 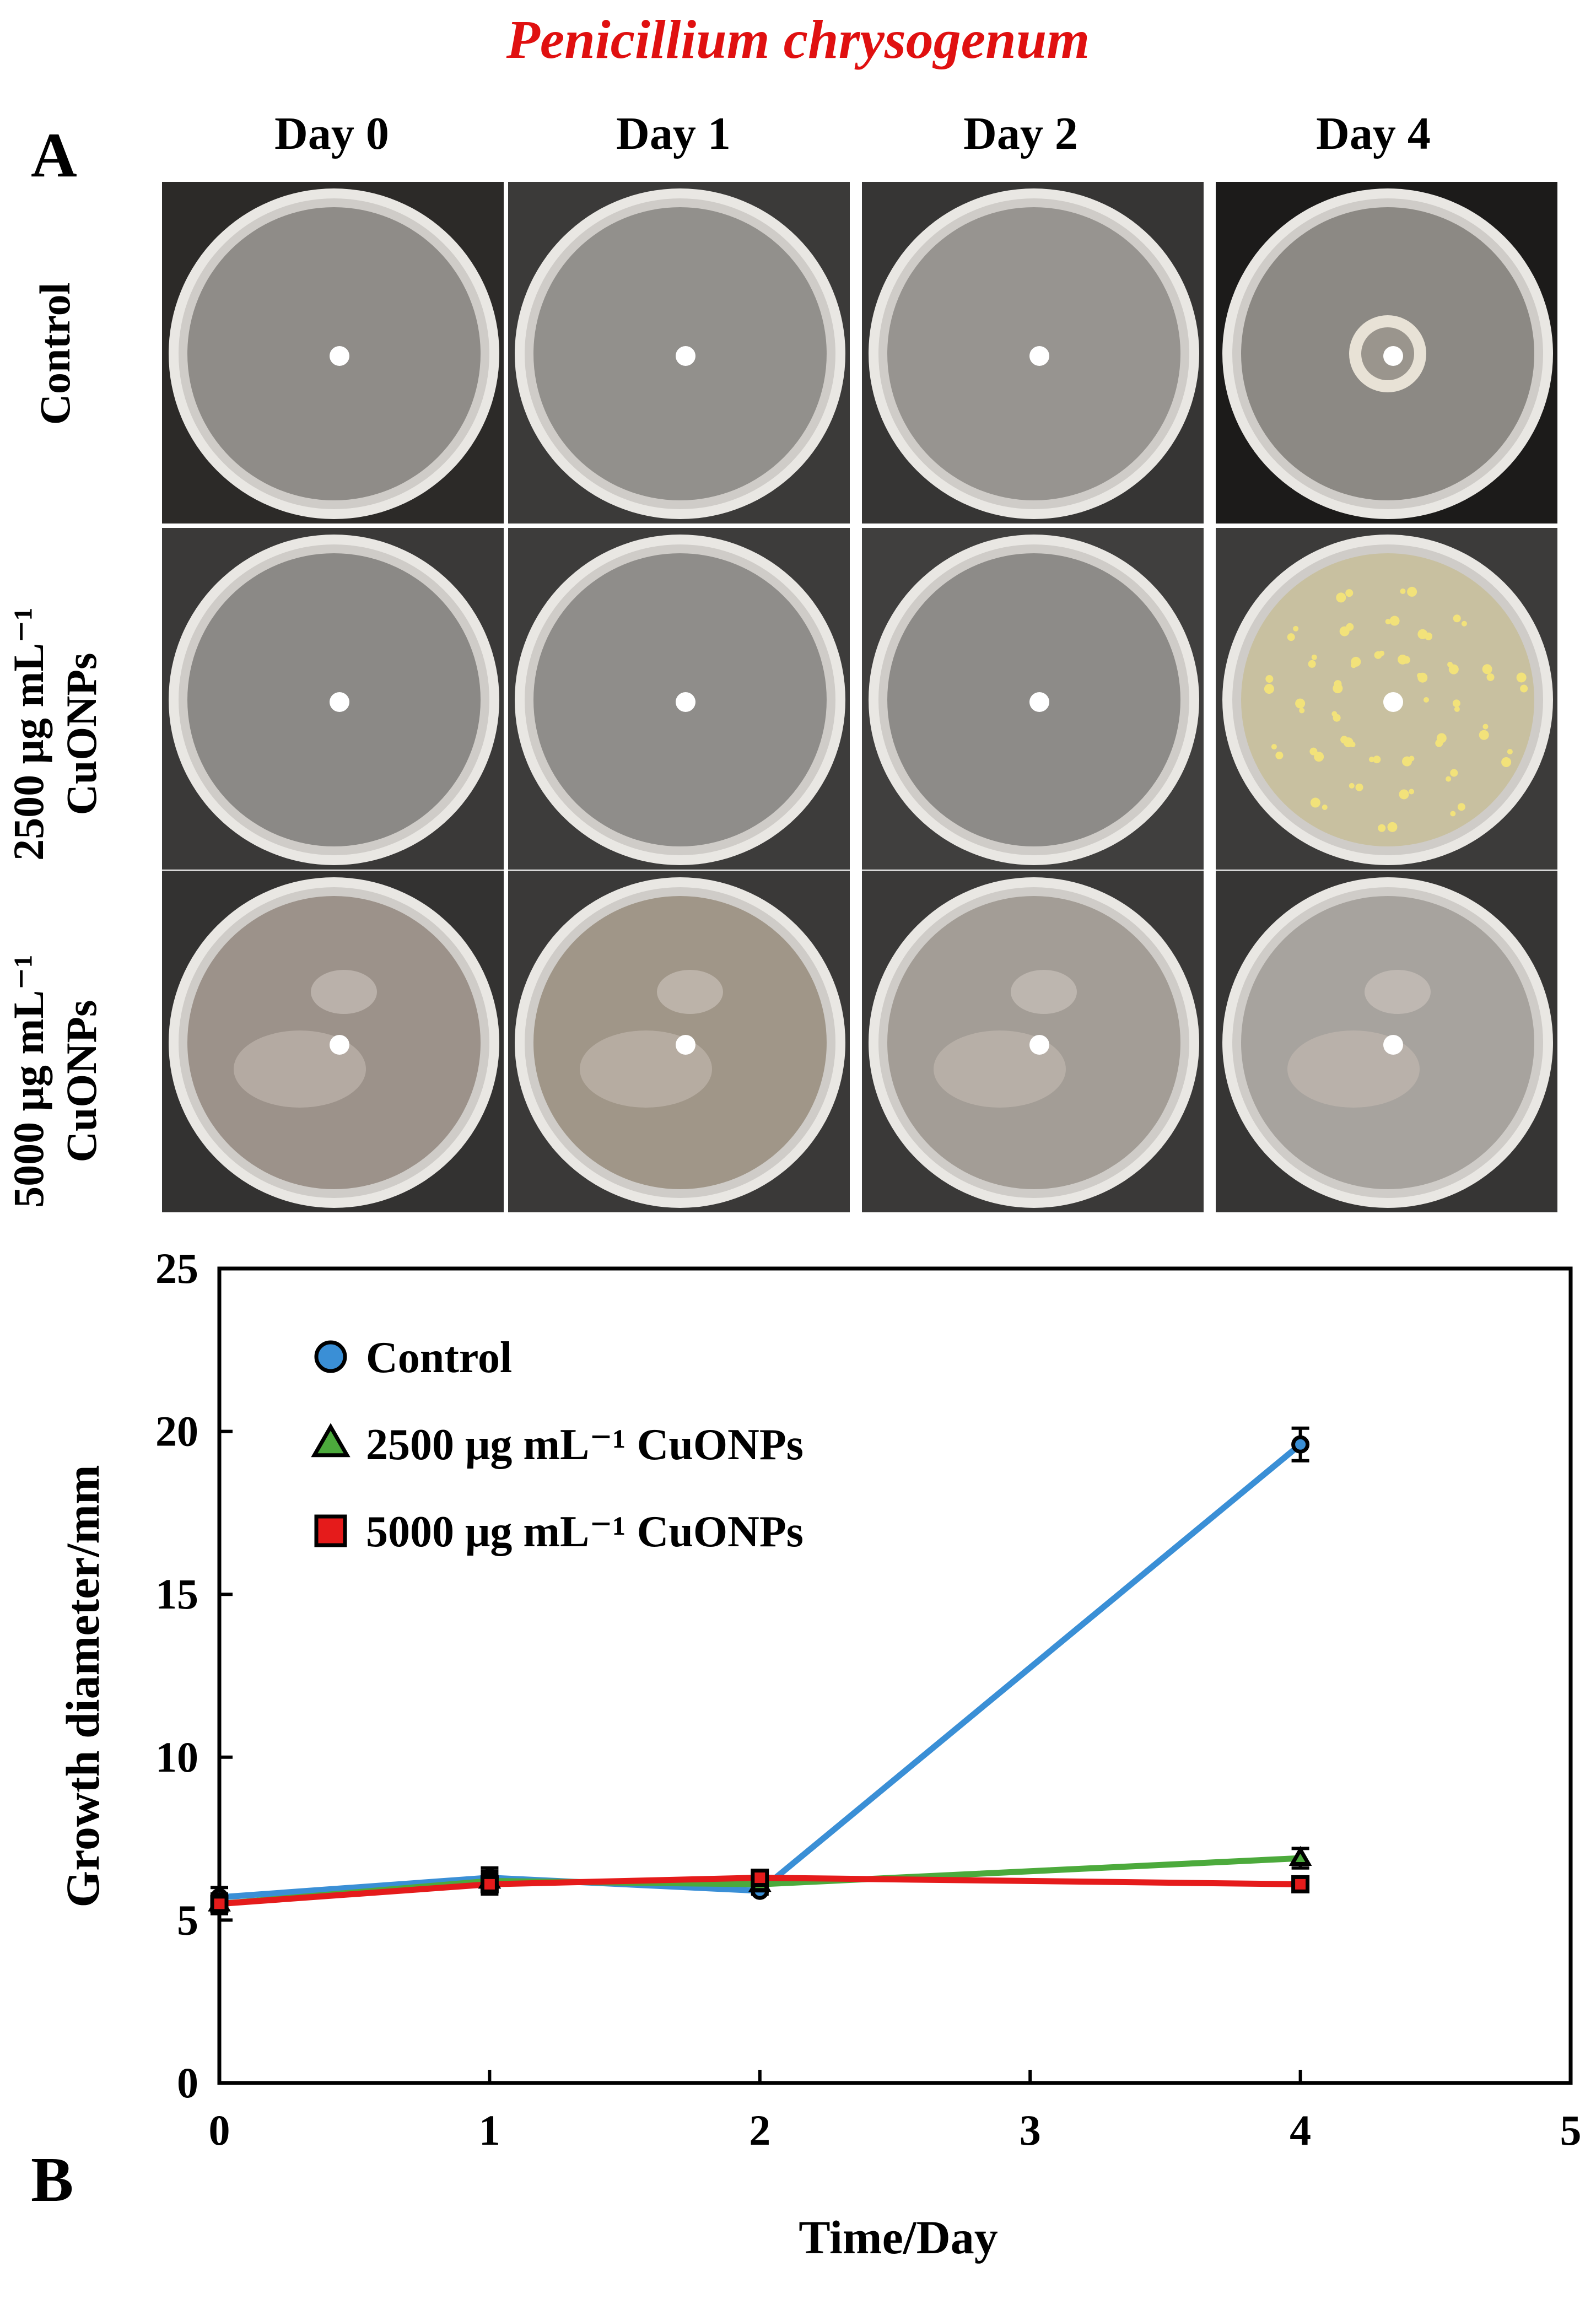 What do you see at coordinates (1030, 2130) in the screenshot?
I see `x-tick-label: 3` at bounding box center [1030, 2130].